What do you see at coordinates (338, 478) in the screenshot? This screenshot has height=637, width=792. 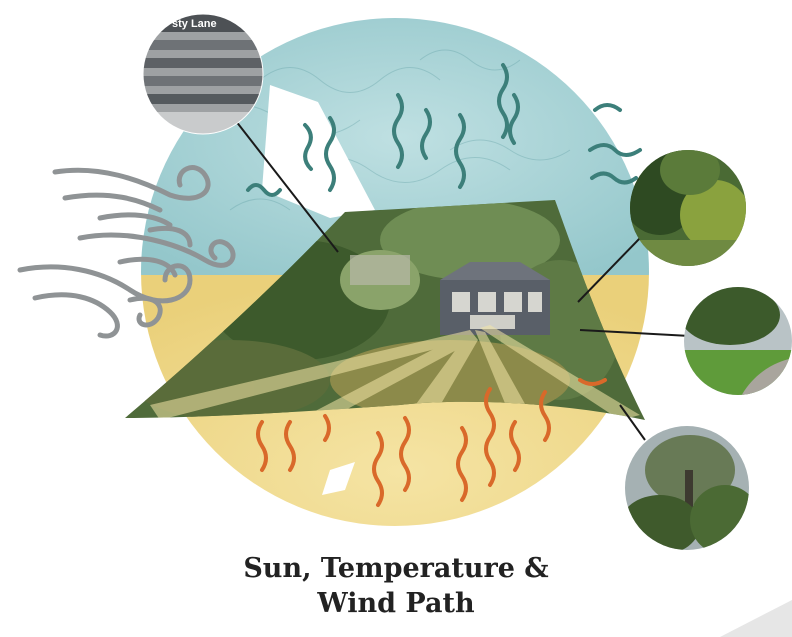 I see `white-notch` at bounding box center [338, 478].